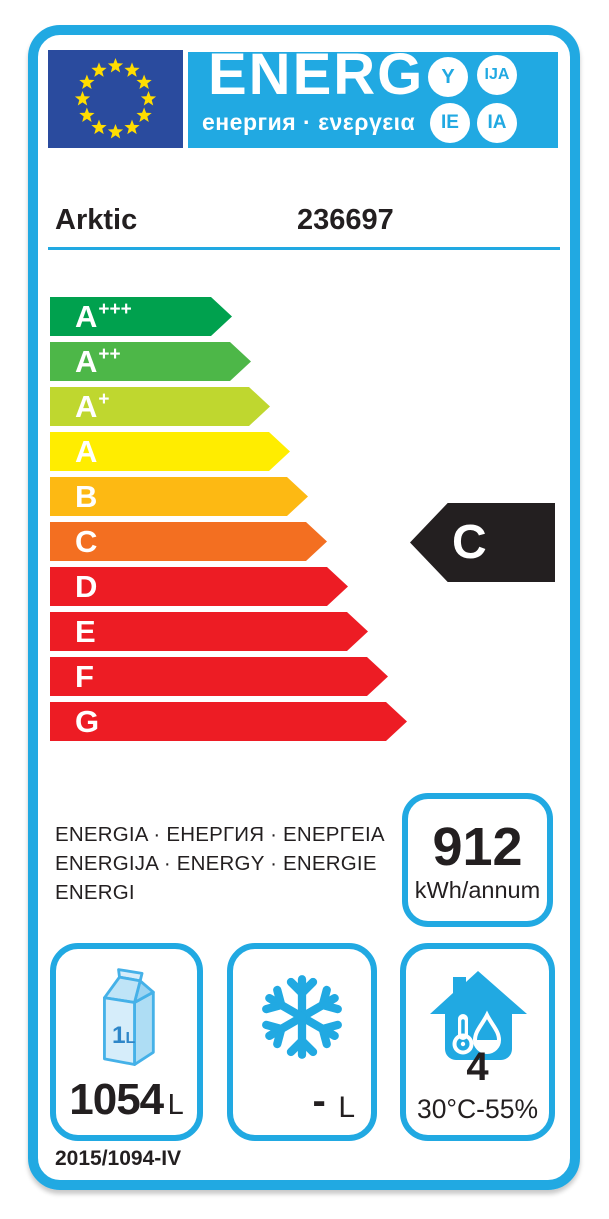 The height and width of the screenshot is (1219, 609). I want to click on rating-letter: D, so click(86, 586).